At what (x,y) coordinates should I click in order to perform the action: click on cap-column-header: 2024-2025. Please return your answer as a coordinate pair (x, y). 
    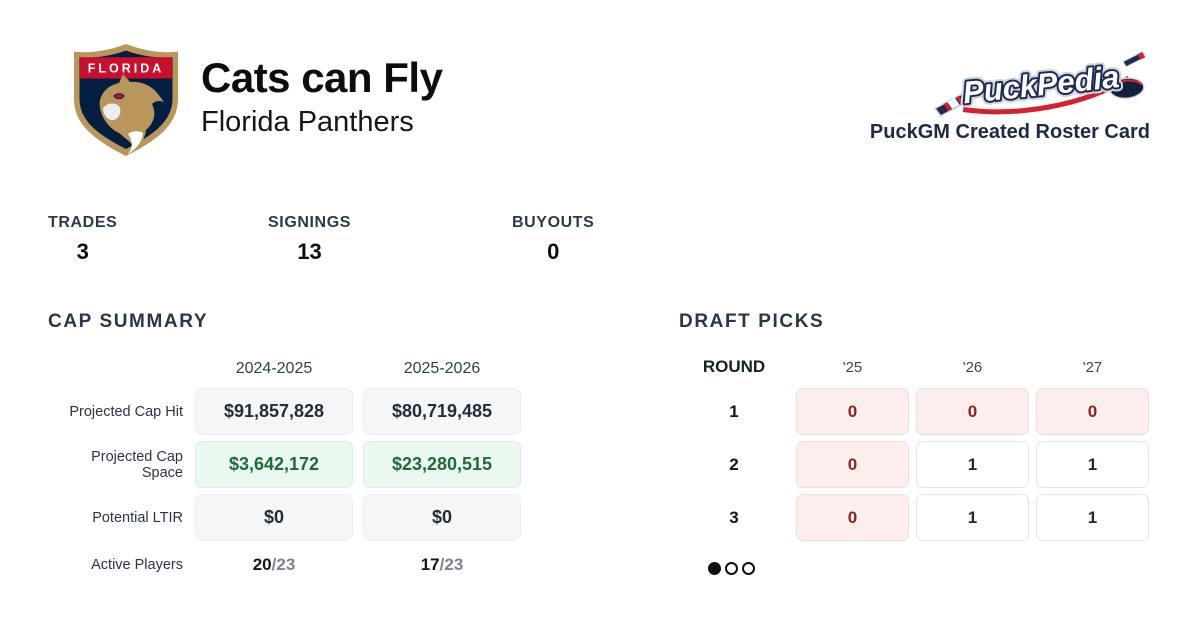
    Looking at the image, I should click on (274, 368).